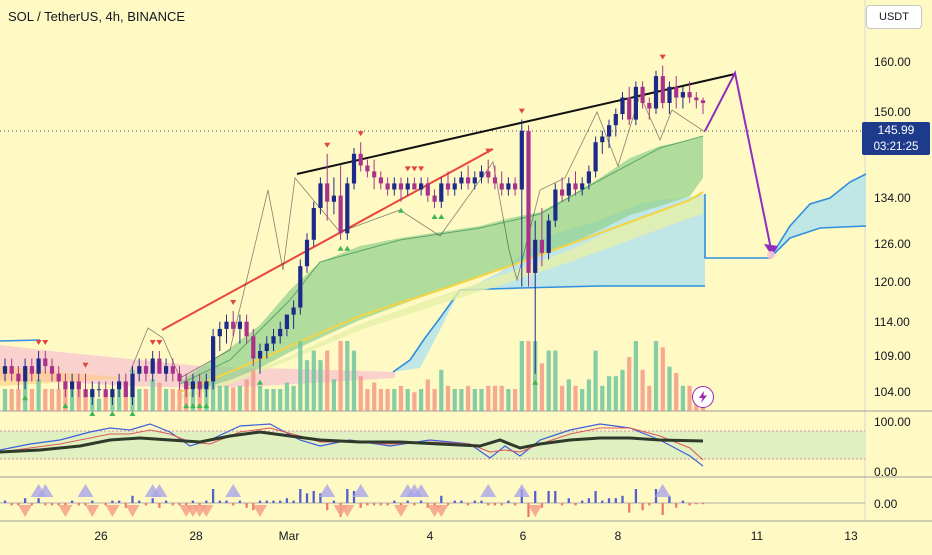 The image size is (932, 555). I want to click on price-tick-label: 134.00, so click(892, 198).